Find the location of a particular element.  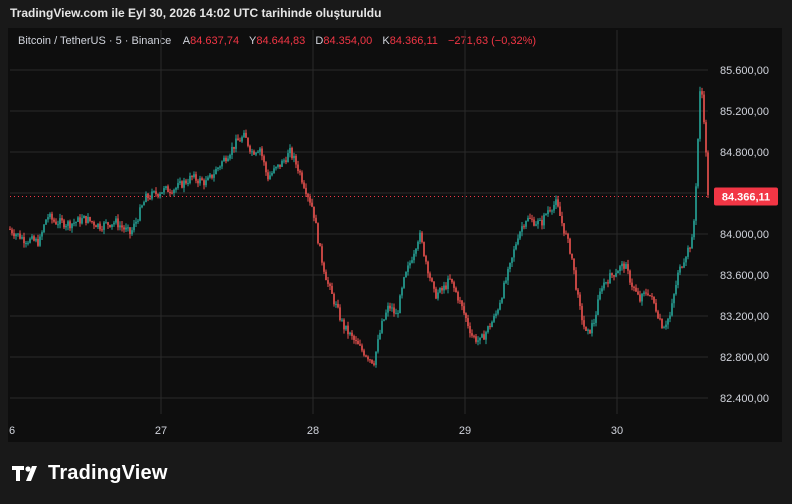

close-value: 84.366,11 is located at coordinates (413, 41).